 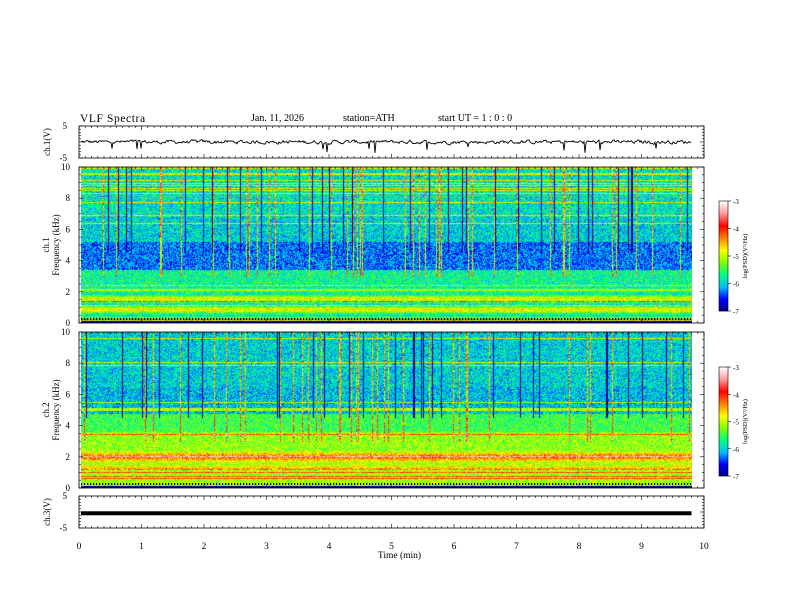 I want to click on spec1-ylabel-frequency: Frequency (kHz), so click(x=56, y=244).